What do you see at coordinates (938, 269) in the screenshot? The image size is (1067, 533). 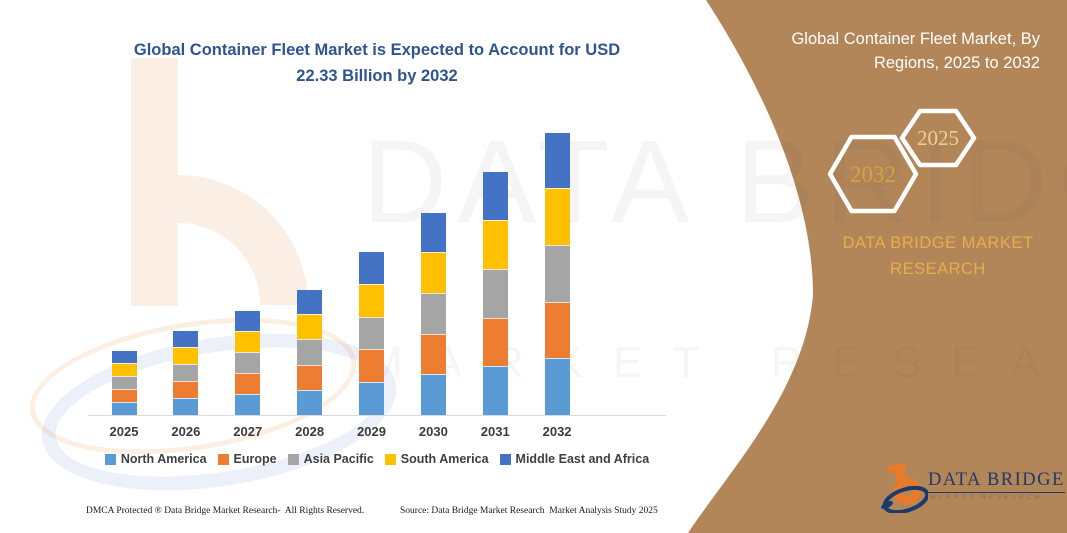 I see `brand-text-line2: RESEARCH` at bounding box center [938, 269].